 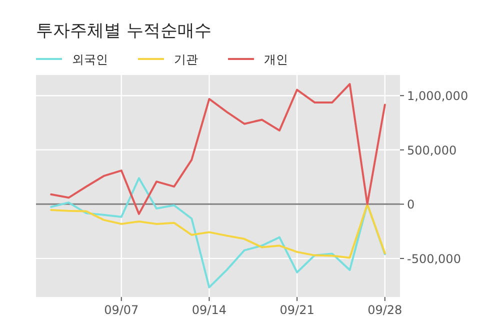 What do you see at coordinates (432, 150) in the screenshot?
I see `y-tick-label: 500,000` at bounding box center [432, 150].